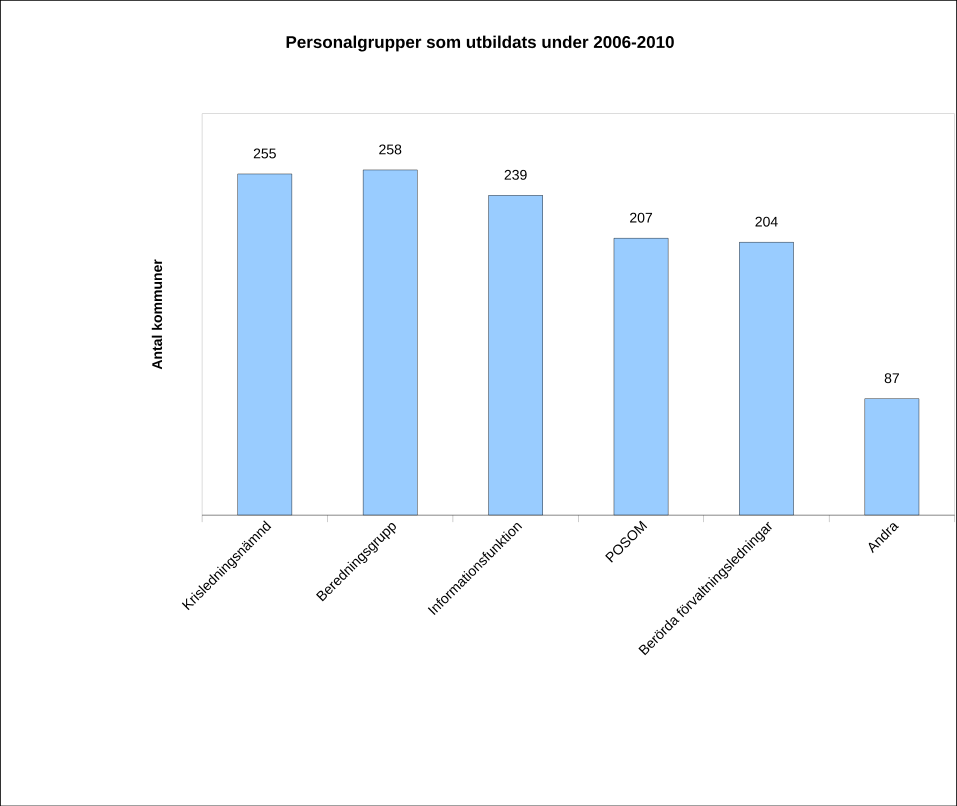  Describe the element at coordinates (265, 153) in the screenshot. I see `data-label: 255` at that location.